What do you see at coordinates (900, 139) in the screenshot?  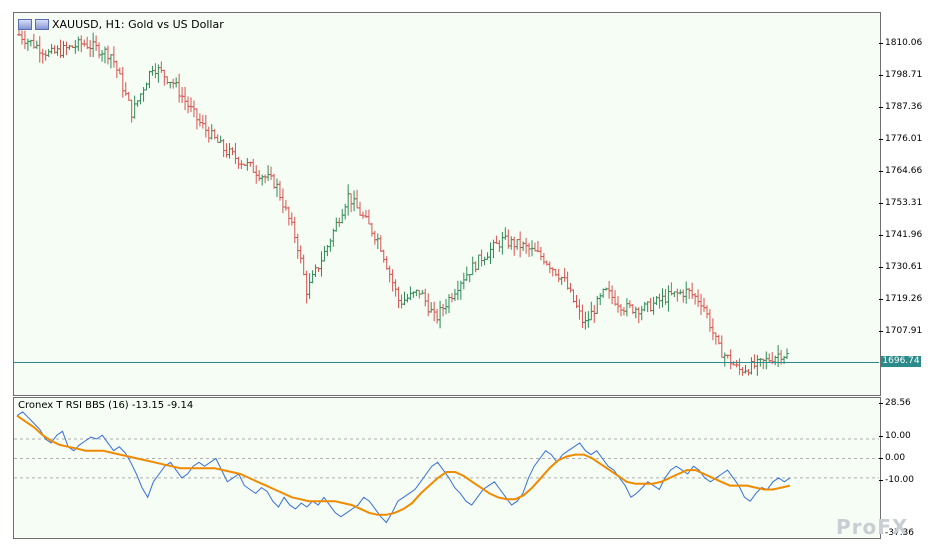 I see `price-tick: 1776.01` at bounding box center [900, 139].